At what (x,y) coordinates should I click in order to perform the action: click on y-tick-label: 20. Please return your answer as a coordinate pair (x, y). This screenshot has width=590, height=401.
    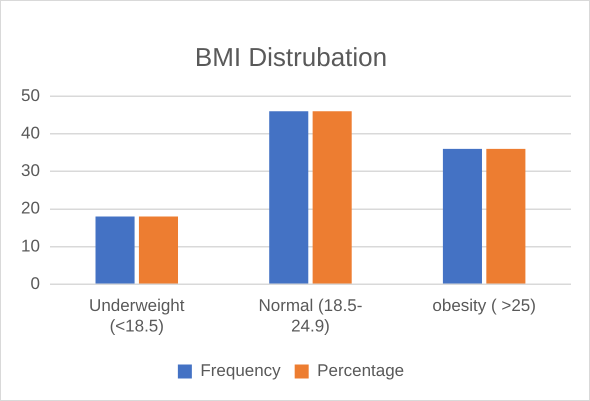
    Looking at the image, I should click on (30, 208).